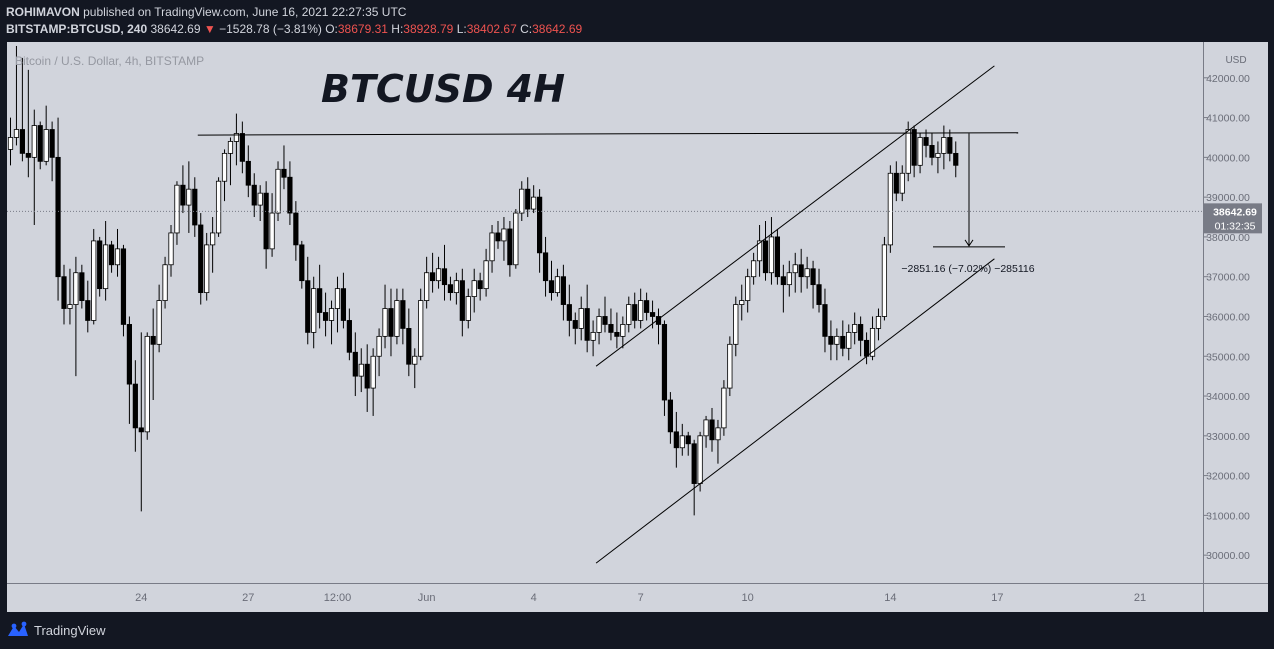 This screenshot has height=649, width=1274. What do you see at coordinates (637, 630) in the screenshot?
I see `footer-bar: TradingView` at bounding box center [637, 630].